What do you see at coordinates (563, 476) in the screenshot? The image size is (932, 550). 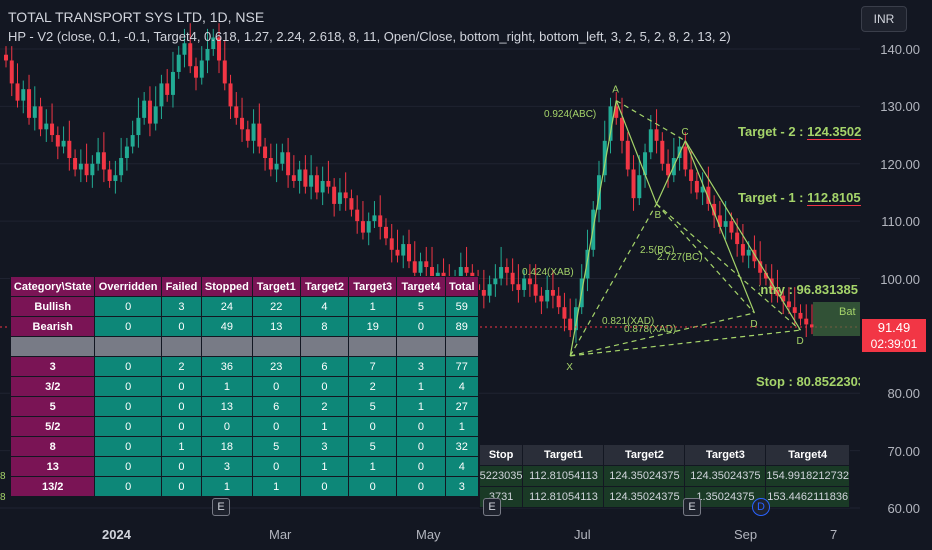 I see `table-cell: 112.81054113` at bounding box center [563, 476].